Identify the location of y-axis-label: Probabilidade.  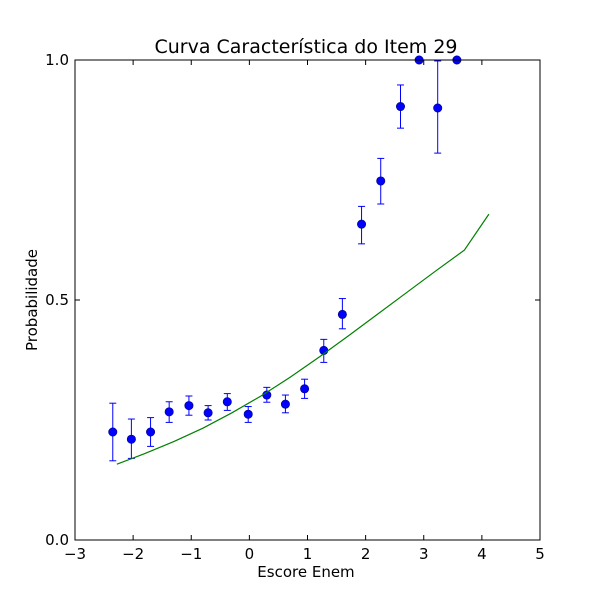
(32, 300).